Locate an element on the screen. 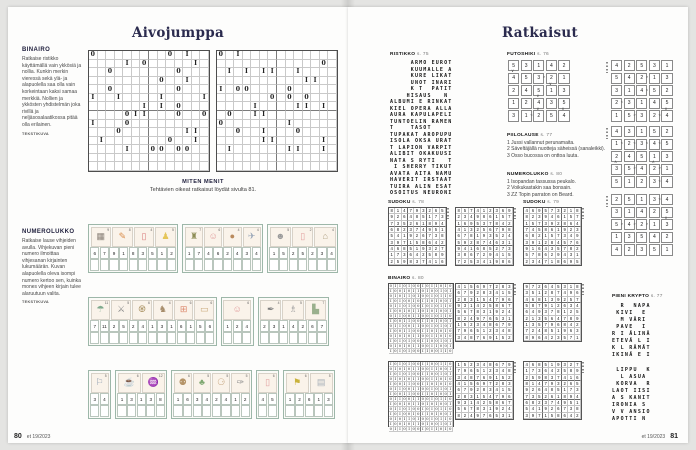  umbrella-glyph: ☂ is located at coordinates (100, 309).